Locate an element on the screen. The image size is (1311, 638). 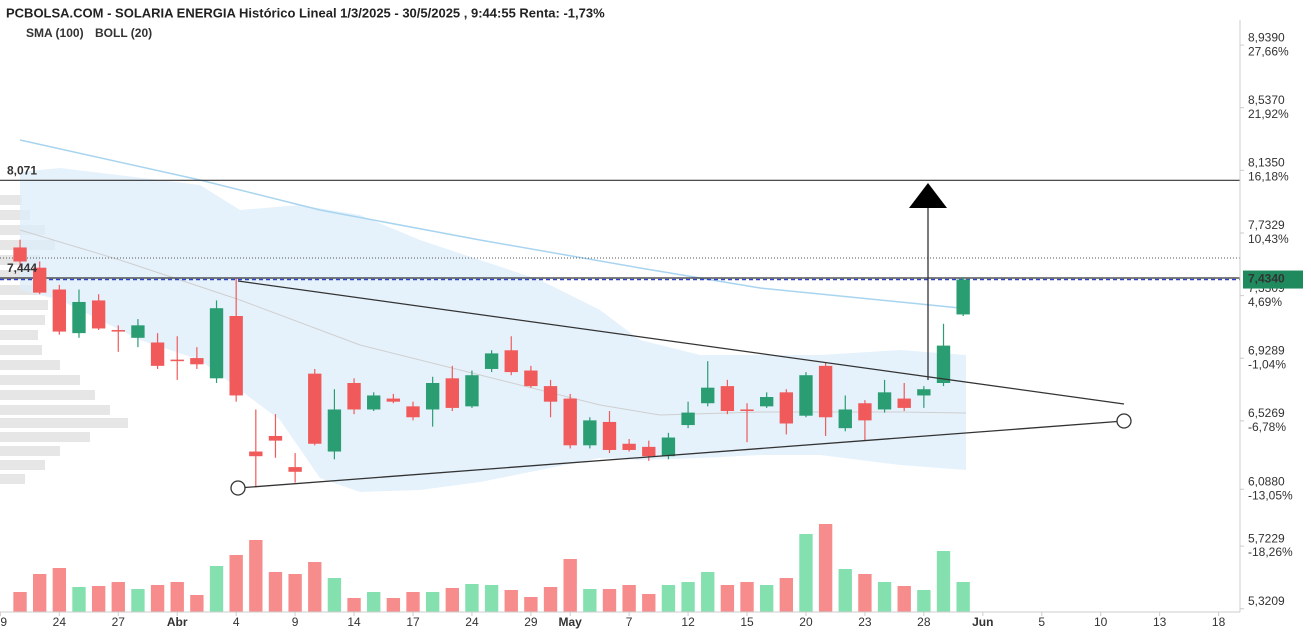
last-price-box is located at coordinates (1273, 279).